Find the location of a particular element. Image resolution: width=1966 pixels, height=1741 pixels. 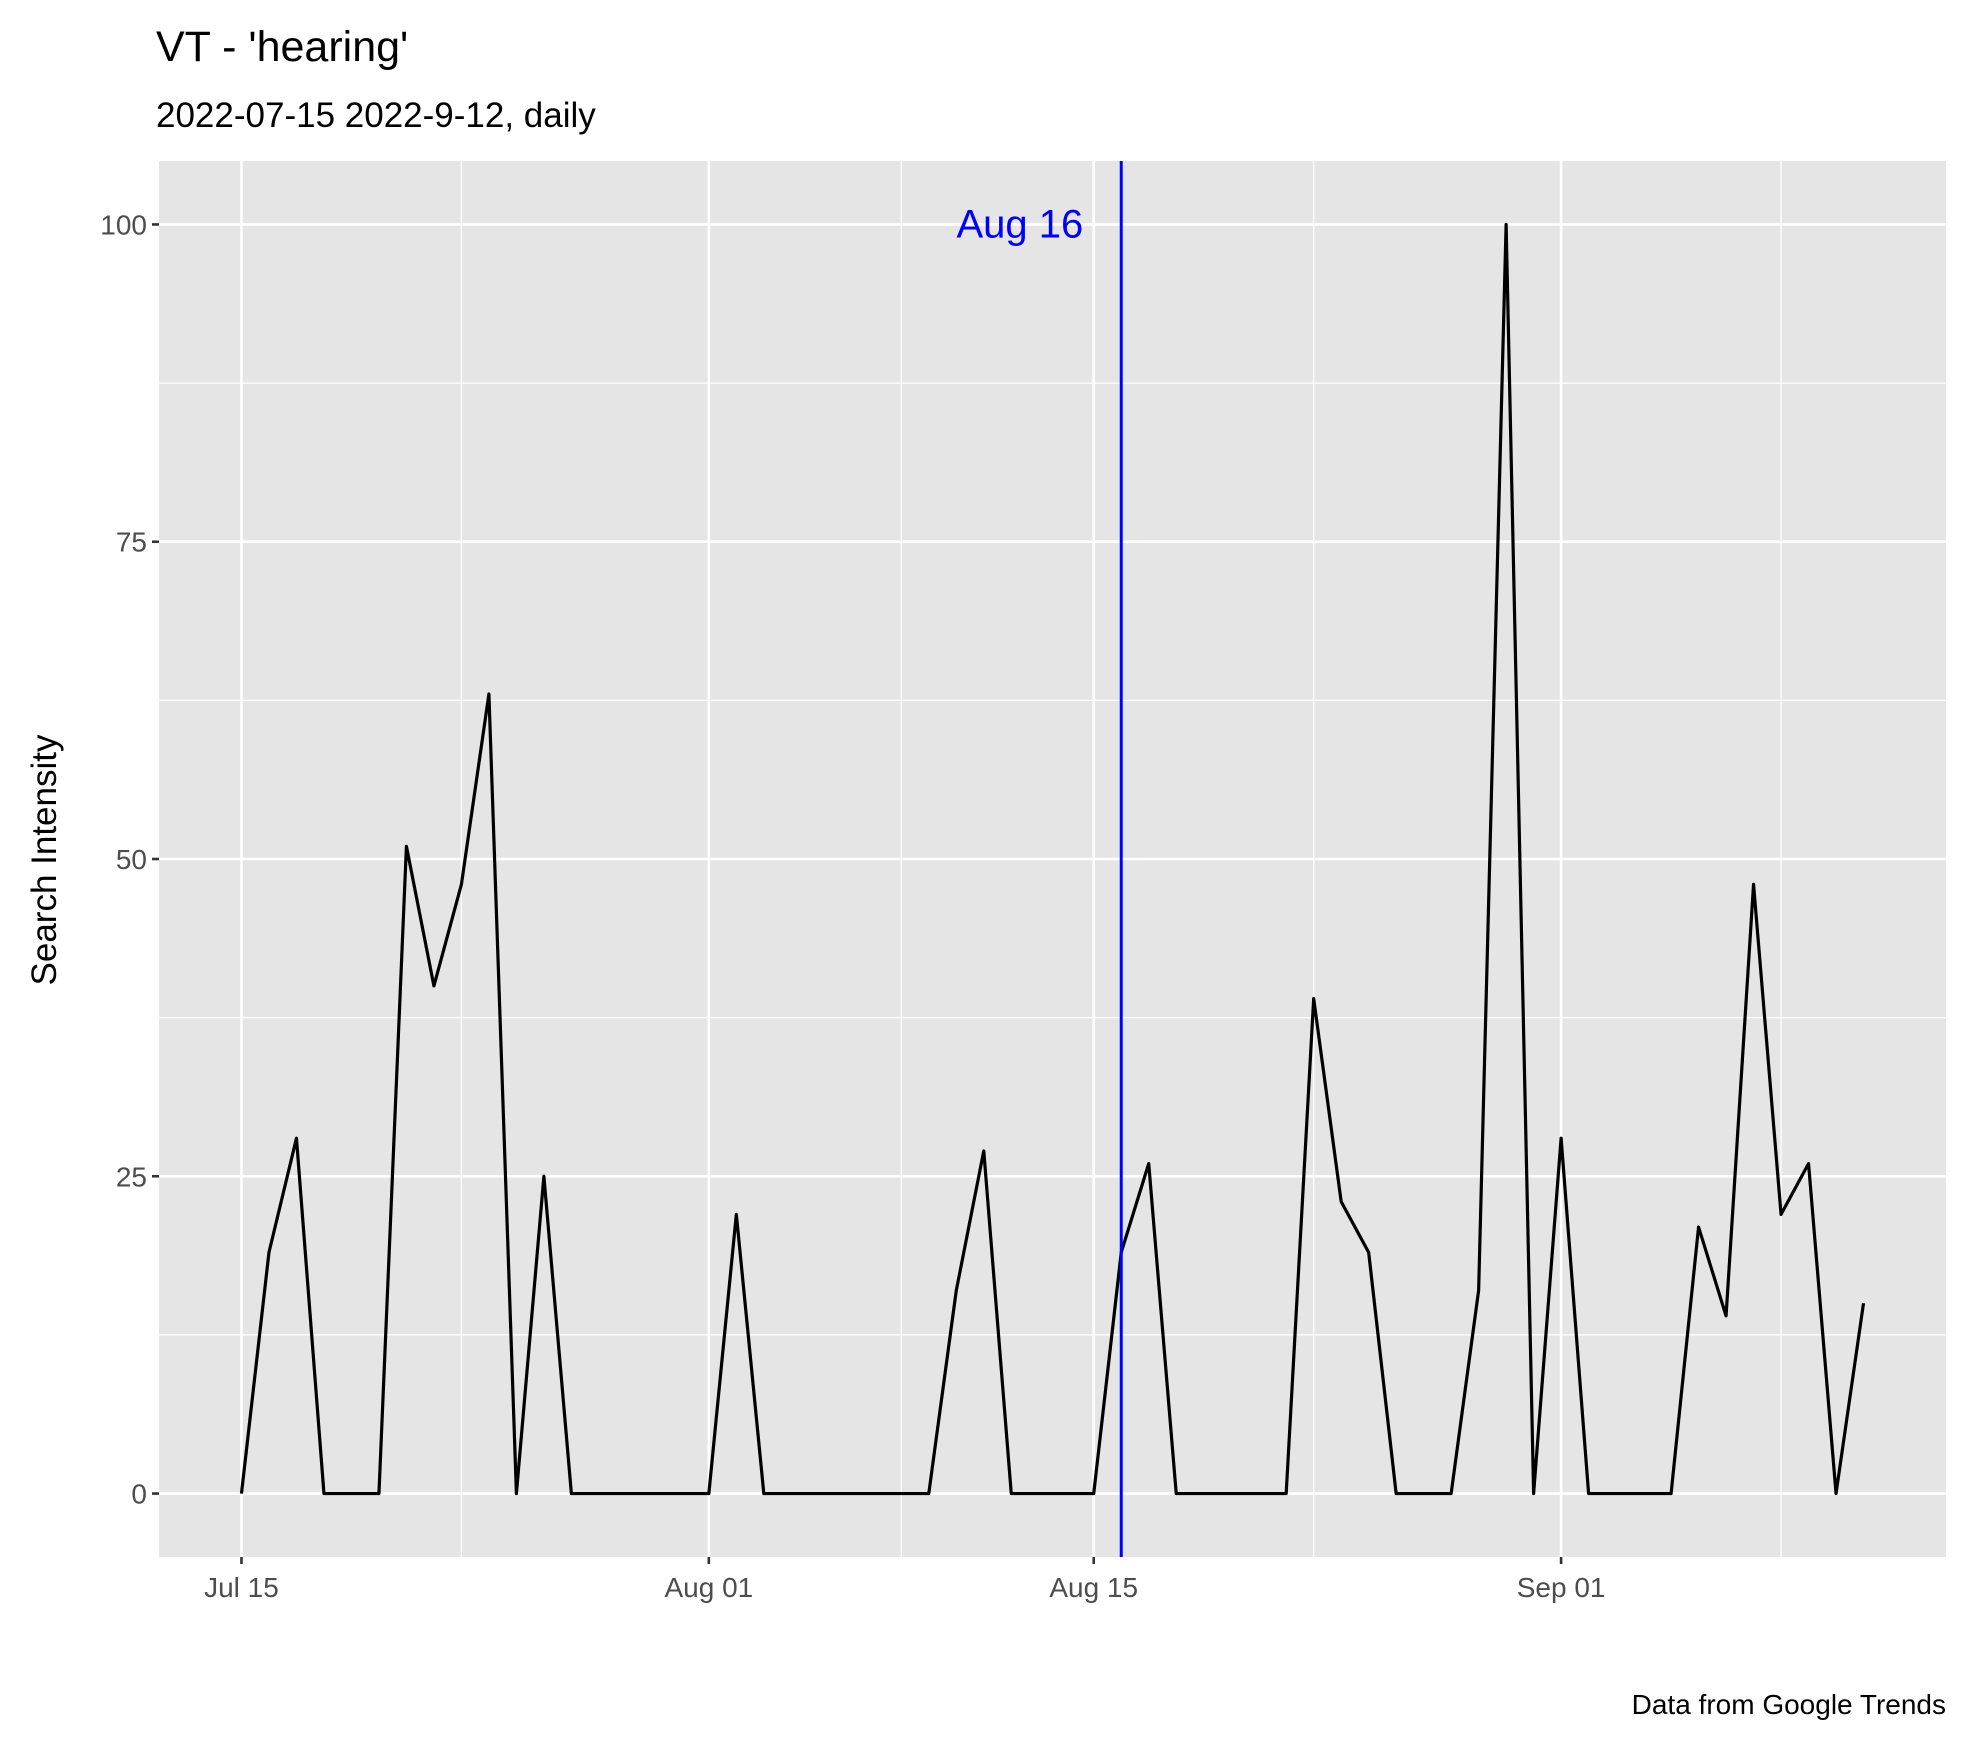

reference-vline-label: Aug 16 is located at coordinates (1019, 224).